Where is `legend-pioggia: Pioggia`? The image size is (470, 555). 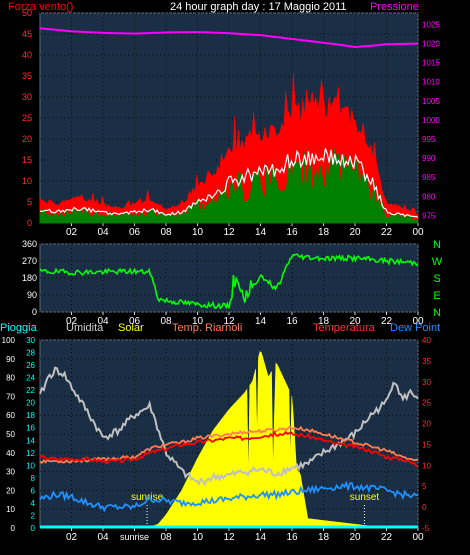
legend-pioggia: Pioggia is located at coordinates (19, 328).